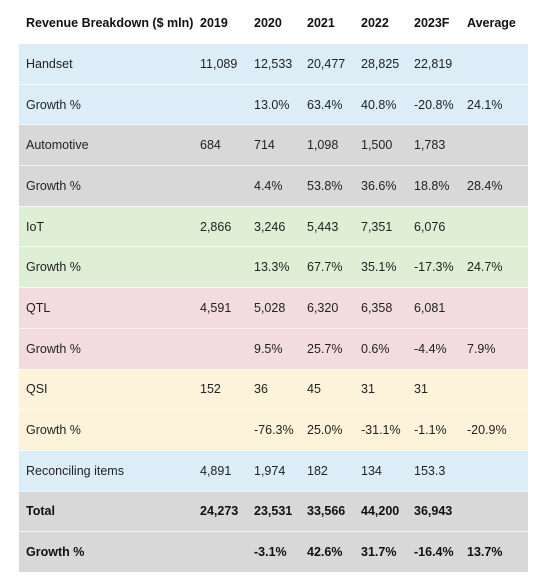 The width and height of the screenshot is (553, 577). Describe the element at coordinates (106, 470) in the screenshot. I see `row-label: Reconciling items` at that location.